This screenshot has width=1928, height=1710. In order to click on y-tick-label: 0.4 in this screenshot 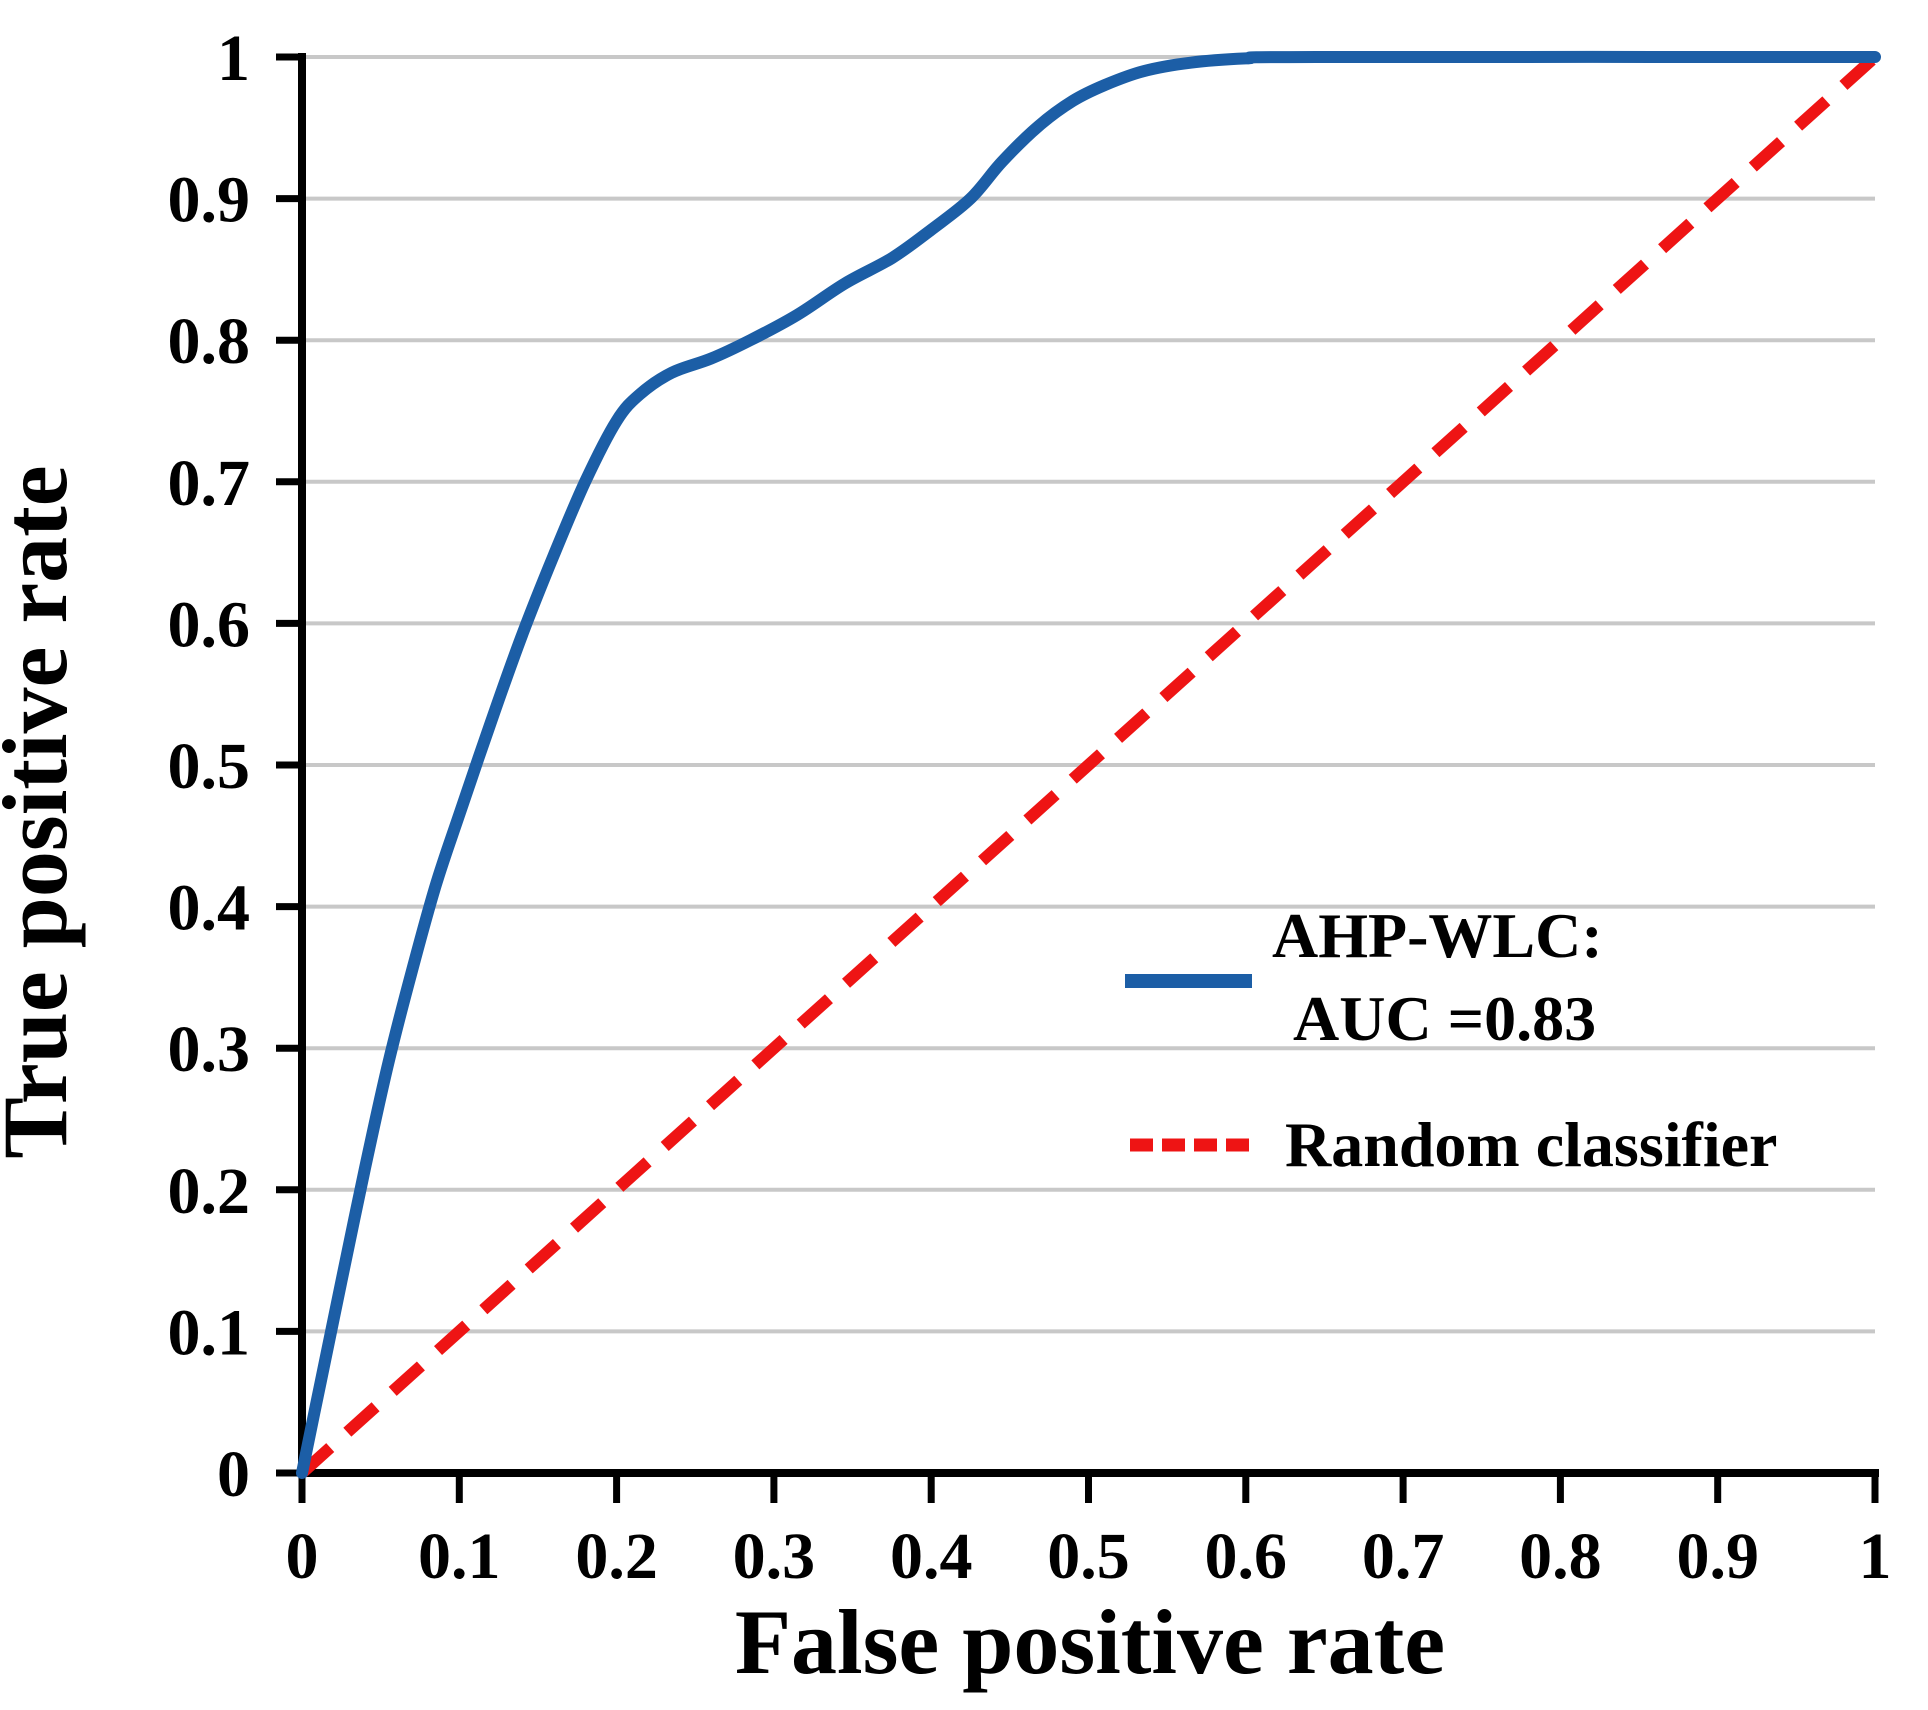, I will do `click(209, 908)`.